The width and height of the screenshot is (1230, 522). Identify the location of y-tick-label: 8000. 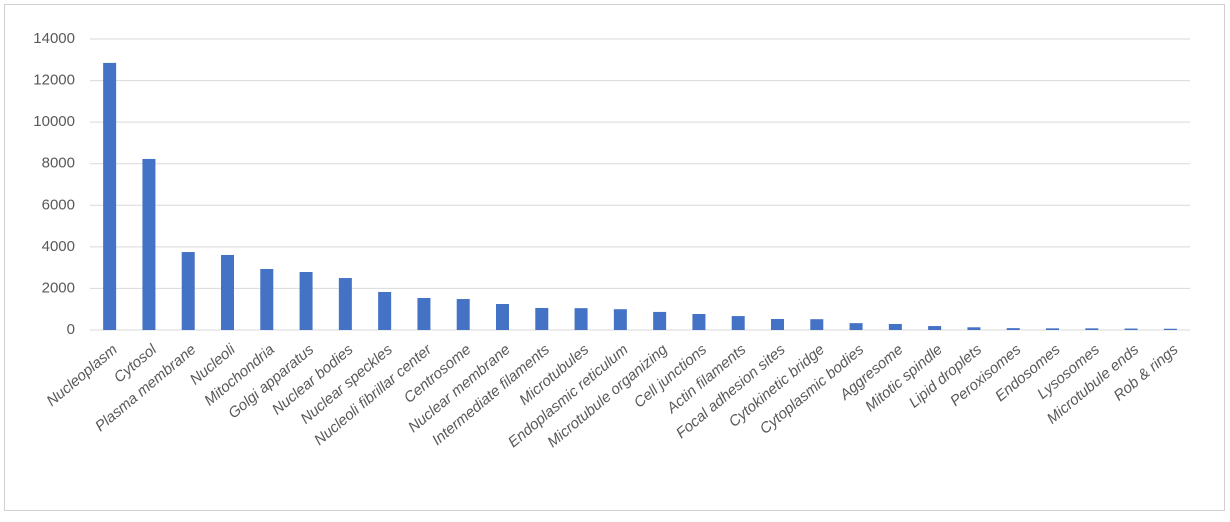
(58, 163).